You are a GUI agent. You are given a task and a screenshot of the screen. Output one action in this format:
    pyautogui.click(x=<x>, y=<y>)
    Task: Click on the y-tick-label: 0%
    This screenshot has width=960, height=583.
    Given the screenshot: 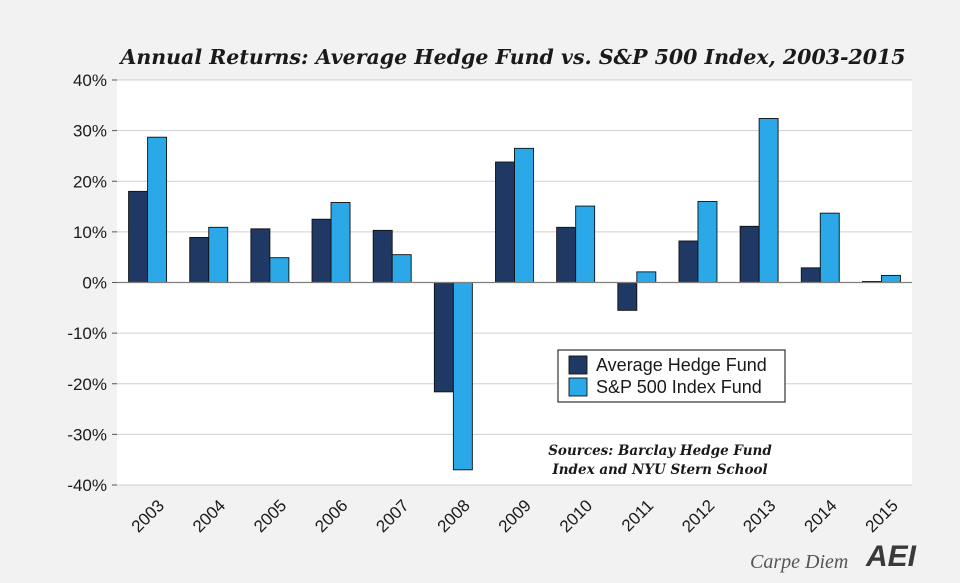 What is the action you would take?
    pyautogui.click(x=94, y=283)
    